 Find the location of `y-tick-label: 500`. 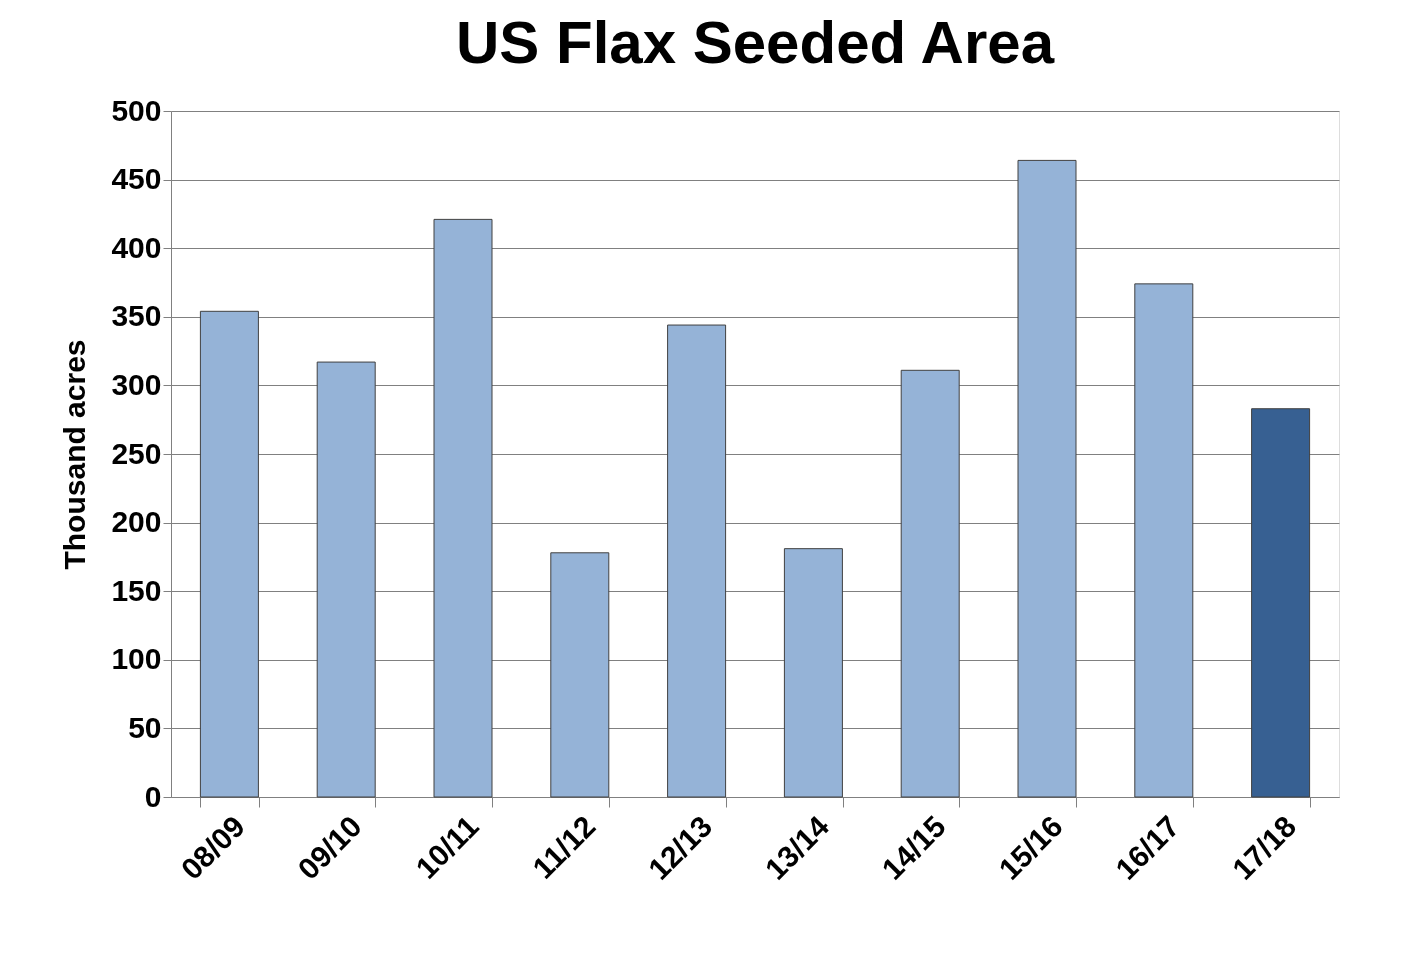

y-tick-label: 500 is located at coordinates (136, 110).